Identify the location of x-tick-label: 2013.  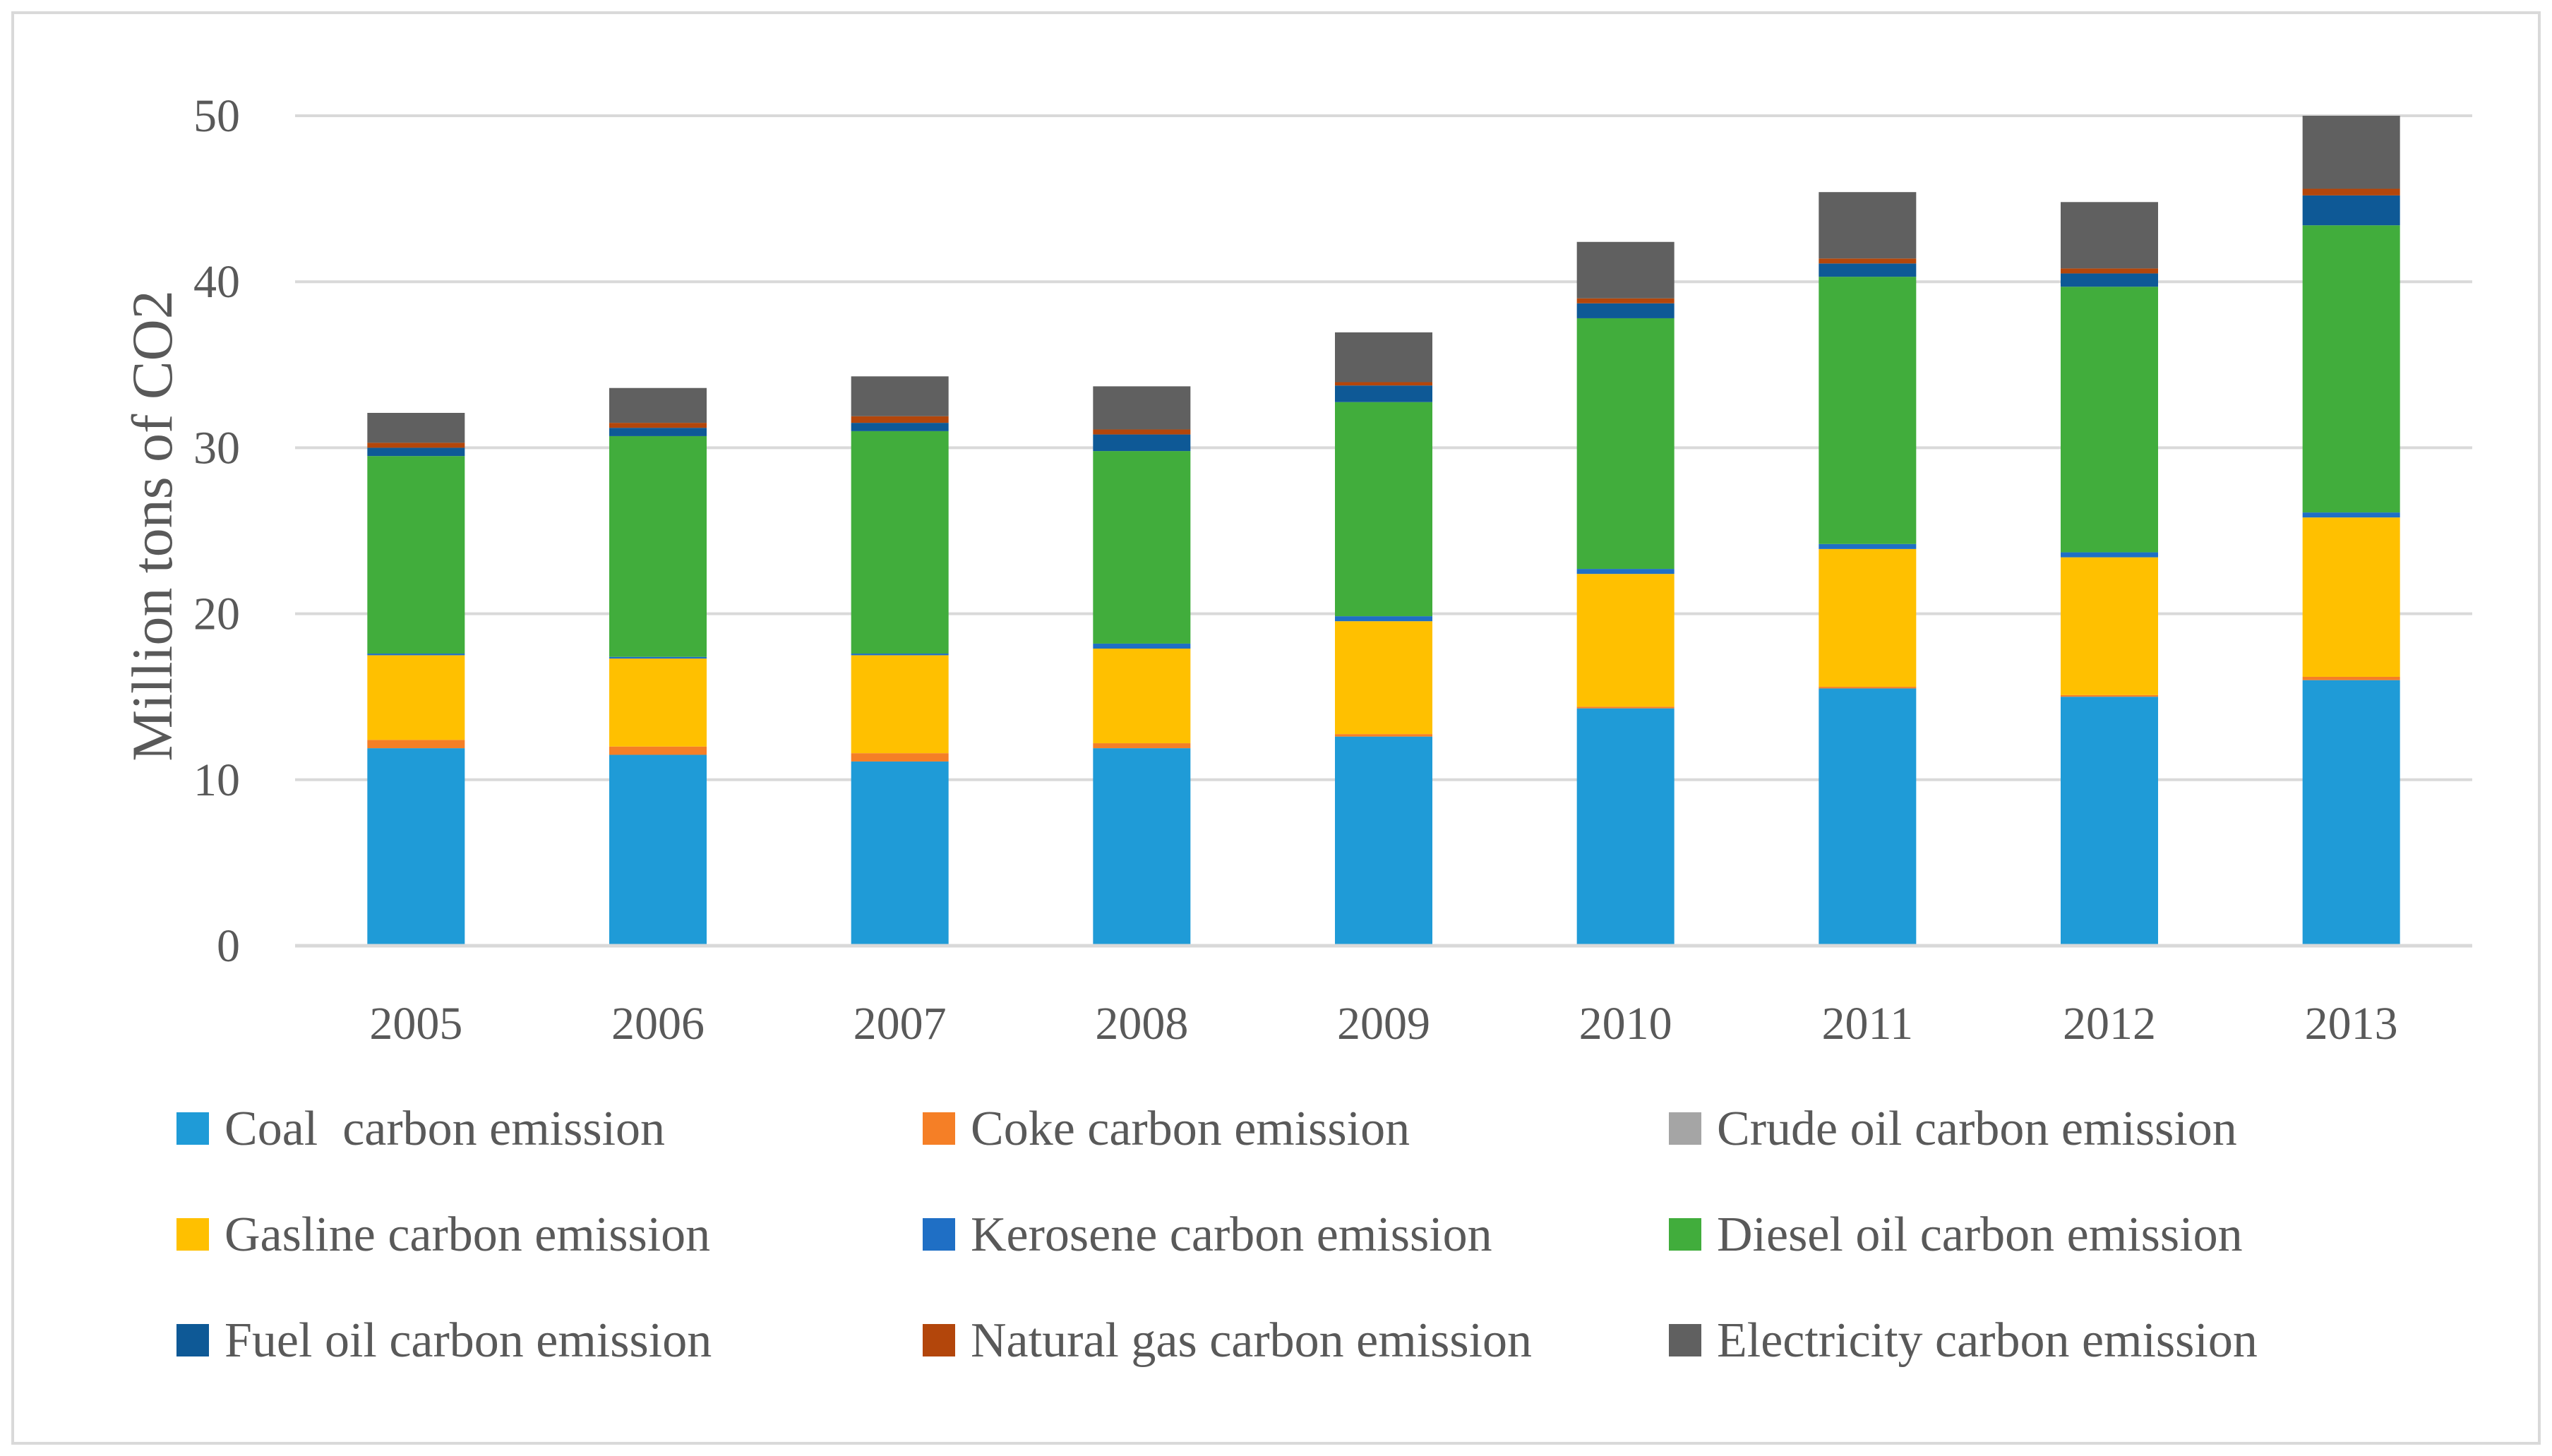
(2352, 1024).